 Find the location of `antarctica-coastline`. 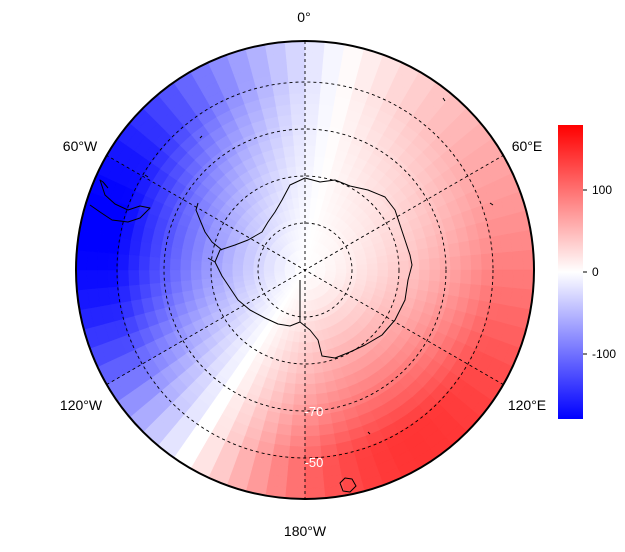

antarctica-coastline is located at coordinates (313, 268).